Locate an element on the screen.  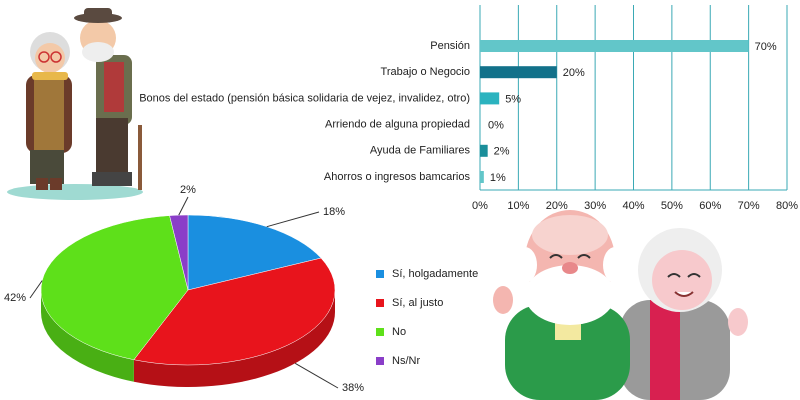
x-tick-label: 20% is located at coordinates (557, 206).